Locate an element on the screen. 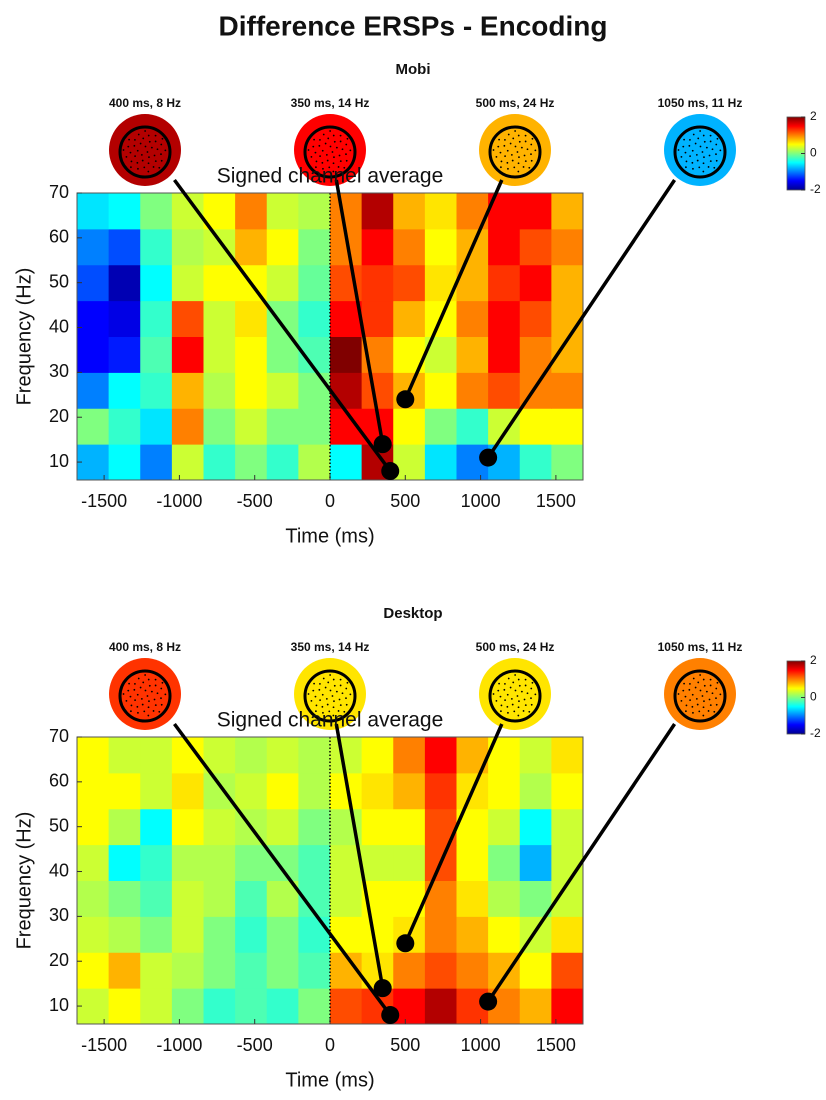 The height and width of the screenshot is (1100, 826). marker-line is located at coordinates (359, 856).